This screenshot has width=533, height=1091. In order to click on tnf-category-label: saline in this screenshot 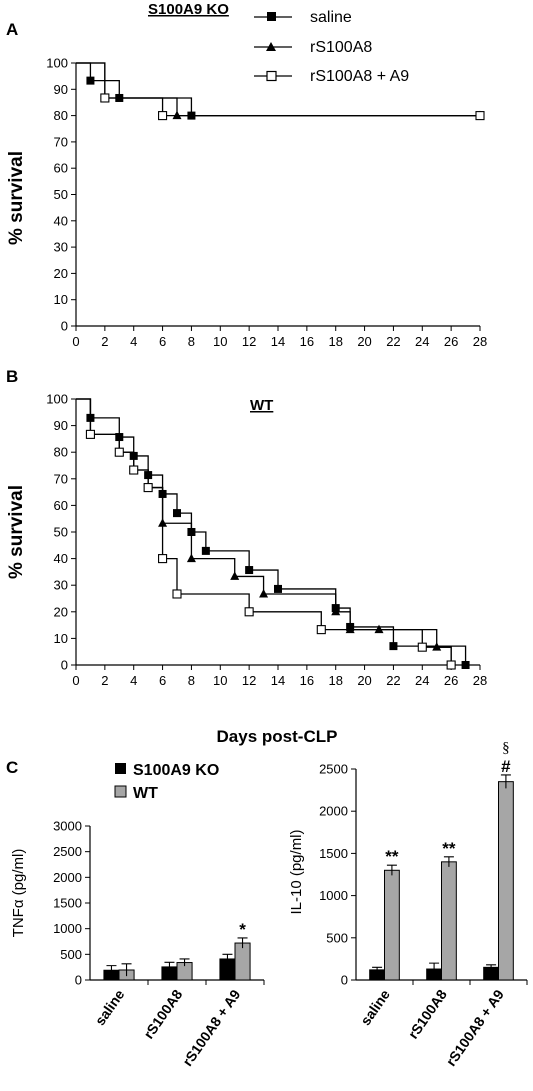, I will do `click(110, 1007)`.